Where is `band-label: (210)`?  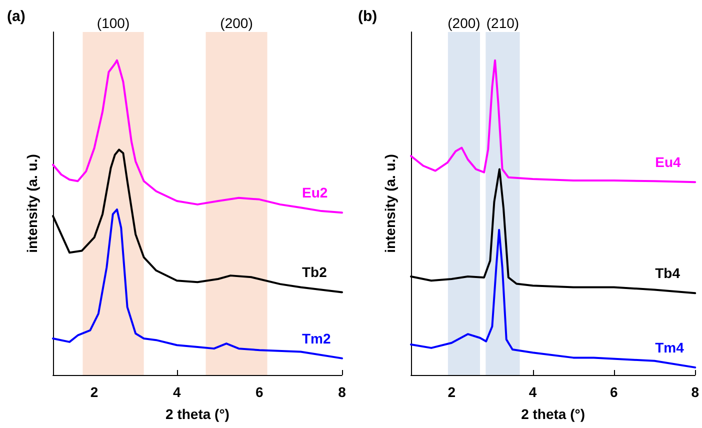 band-label: (210) is located at coordinates (503, 23).